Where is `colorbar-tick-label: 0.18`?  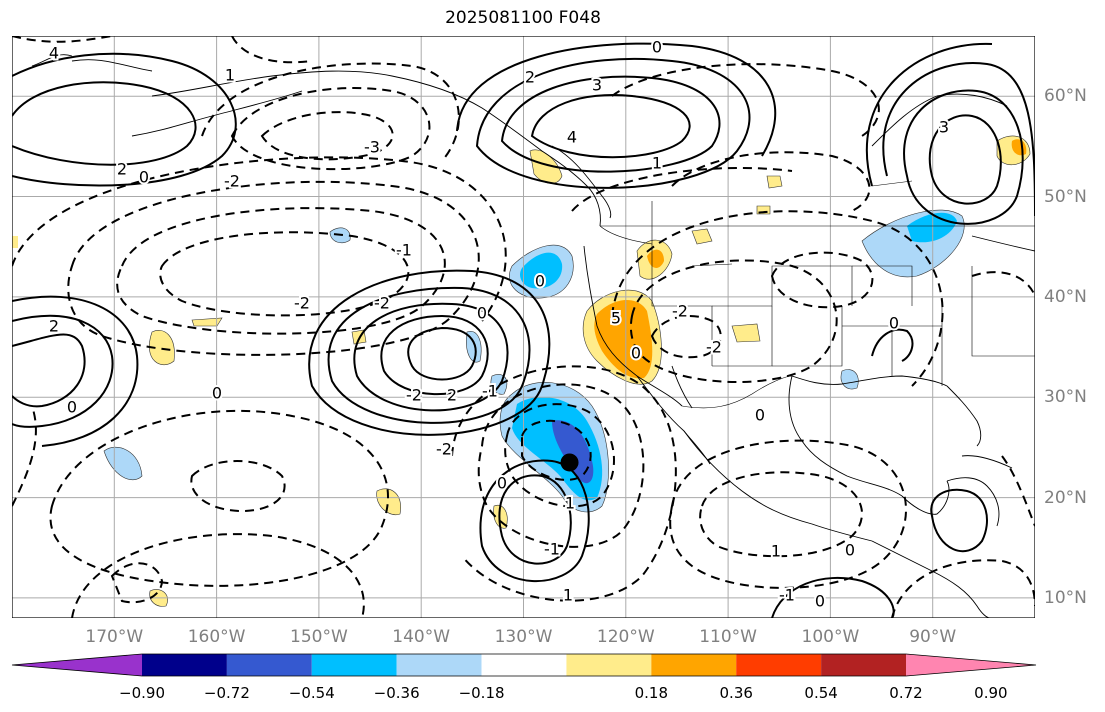
colorbar-tick-label: 0.18 is located at coordinates (651, 693).